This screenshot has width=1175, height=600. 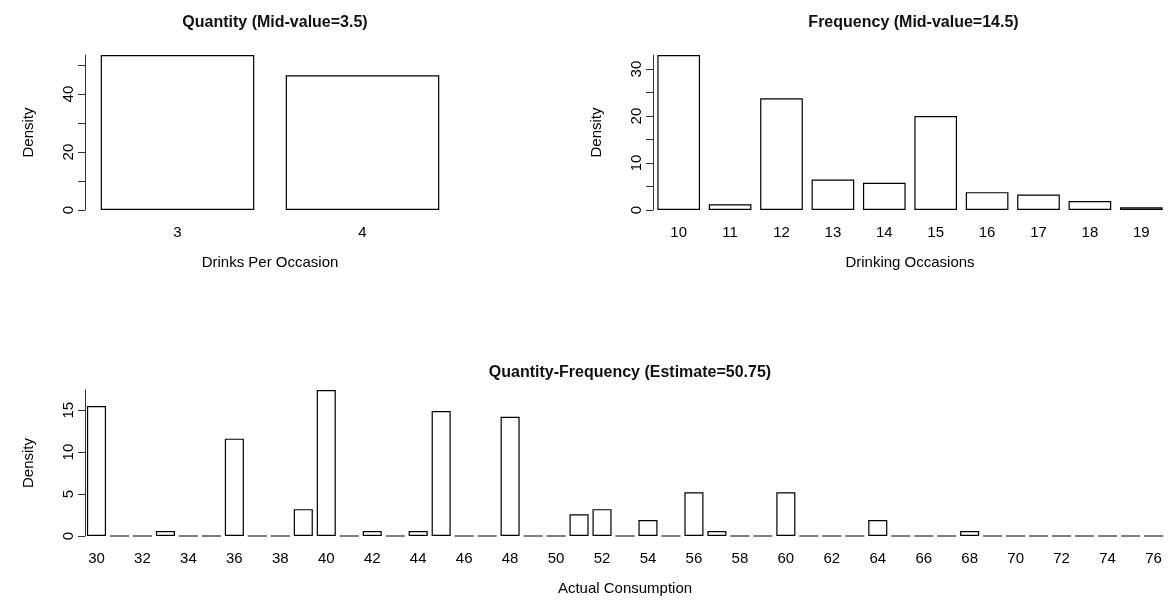 I want to click on x-tick-label: 13, so click(x=833, y=231).